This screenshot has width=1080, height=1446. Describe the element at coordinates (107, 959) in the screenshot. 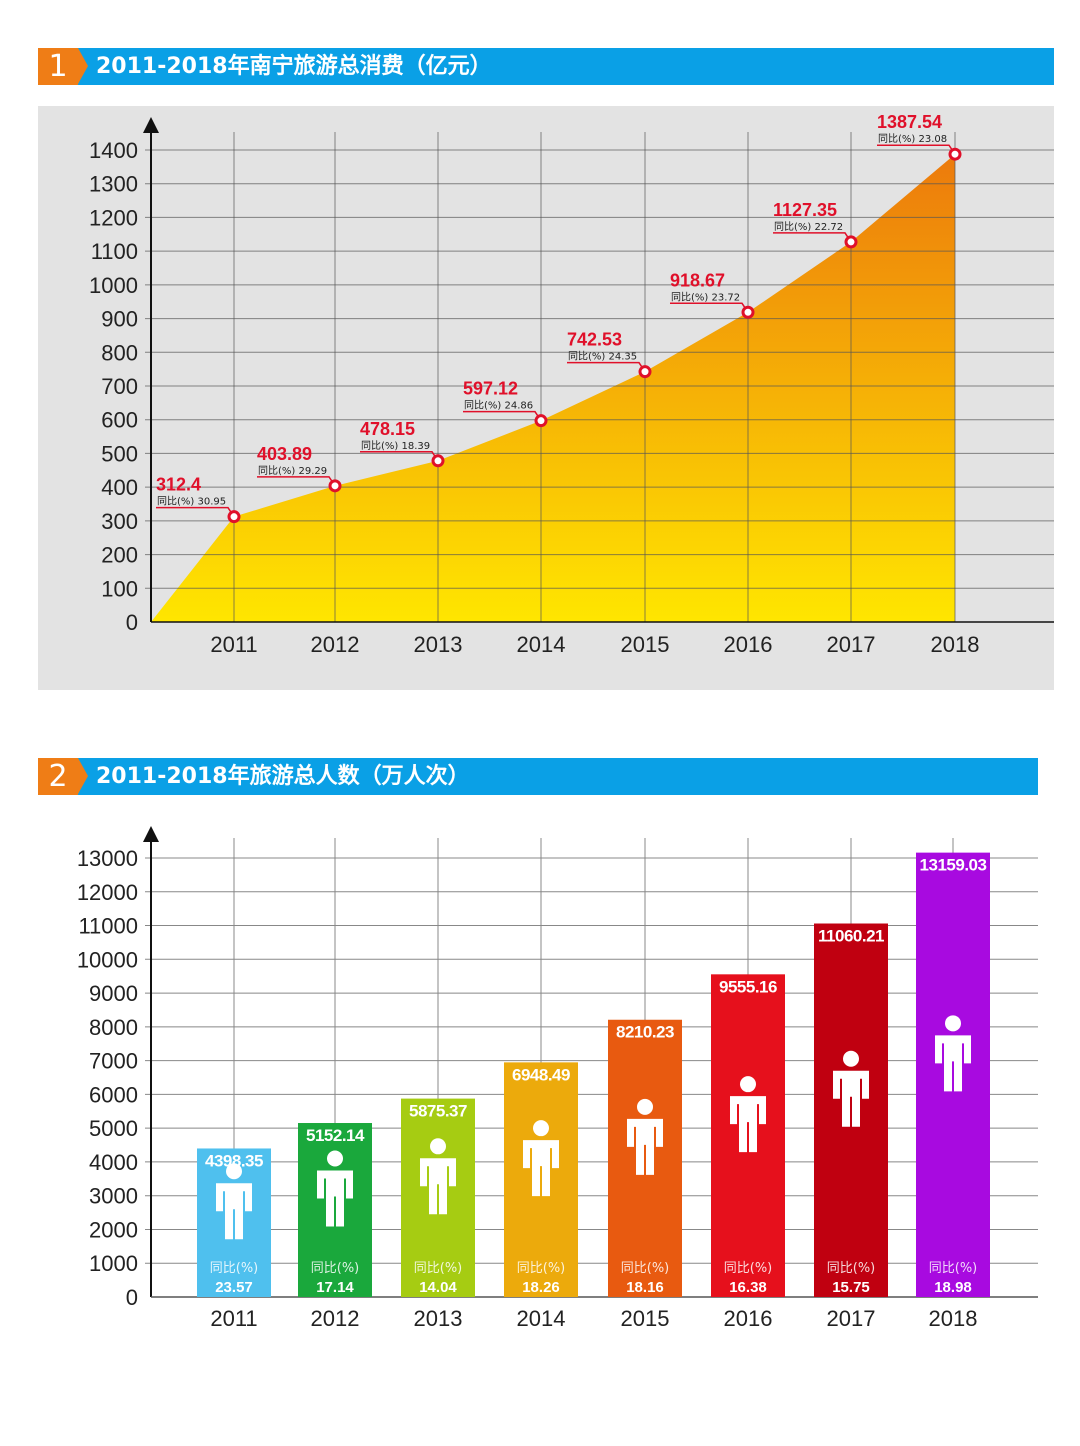

I see `y-tick-label: 10000` at that location.